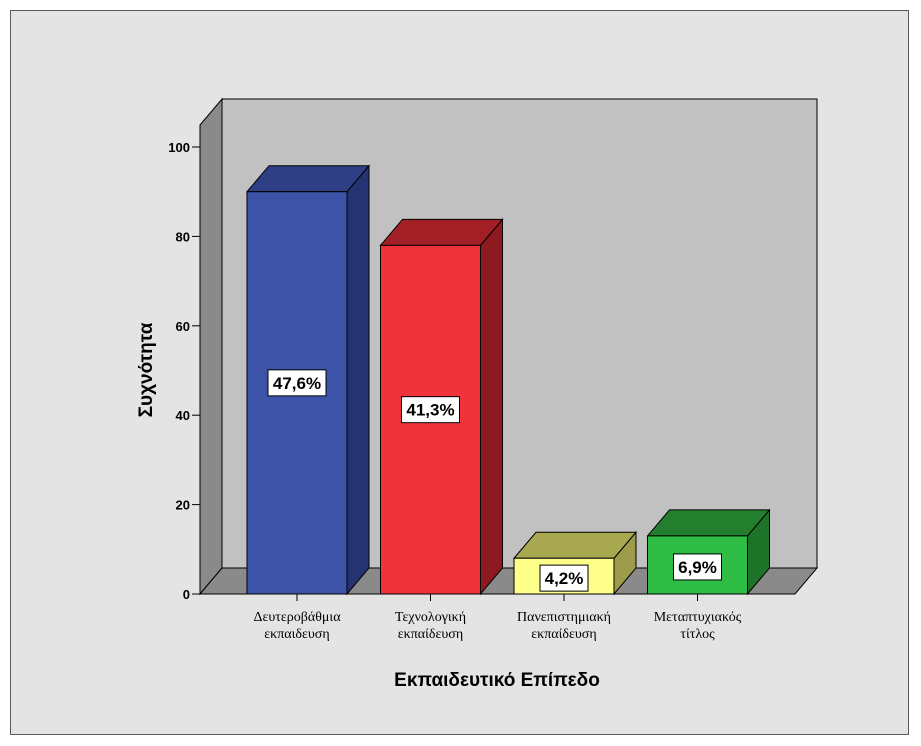 The image size is (921, 746). I want to click on bar-1: 47,6%, so click(308, 380).